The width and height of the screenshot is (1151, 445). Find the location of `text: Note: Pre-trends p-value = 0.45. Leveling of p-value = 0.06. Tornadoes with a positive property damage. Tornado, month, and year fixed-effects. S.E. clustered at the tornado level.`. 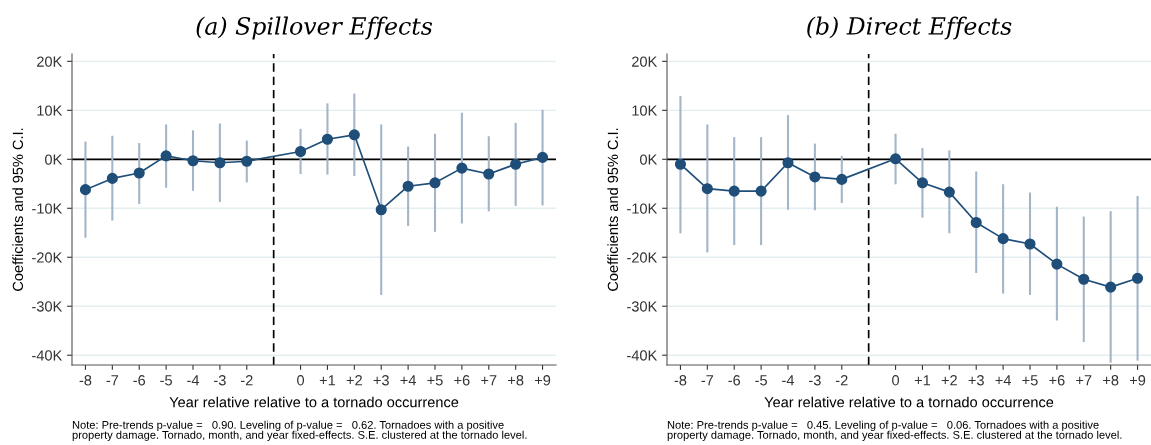

text: Note: Pre-trends p-value = 0.45. Leveling of p-value = 0.06. Tornadoes with a positive property damage. Tornado, month, and year fixed-effects. S.E. clustered at the tornado level. is located at coordinates (894, 430).